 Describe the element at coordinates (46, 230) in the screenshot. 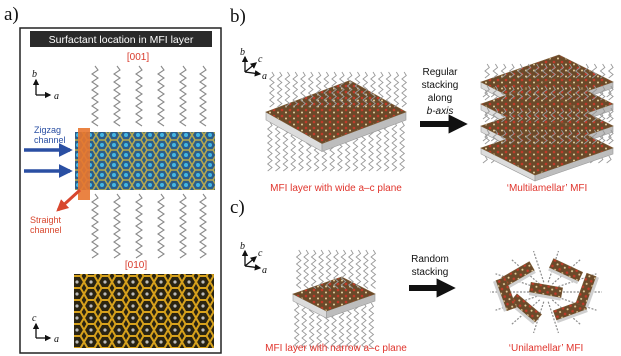

I see `straight-channel-label-line2: channel` at that location.